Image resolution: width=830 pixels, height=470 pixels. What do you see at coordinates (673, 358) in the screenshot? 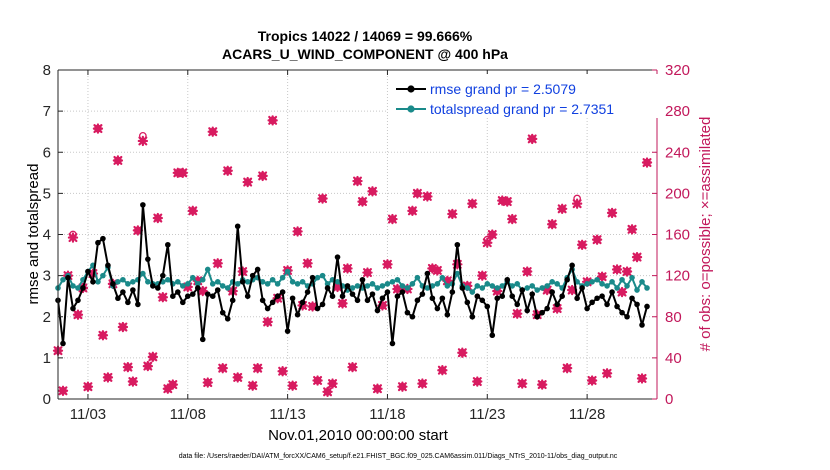
I see `y-right-tick-label: 40` at bounding box center [673, 358].